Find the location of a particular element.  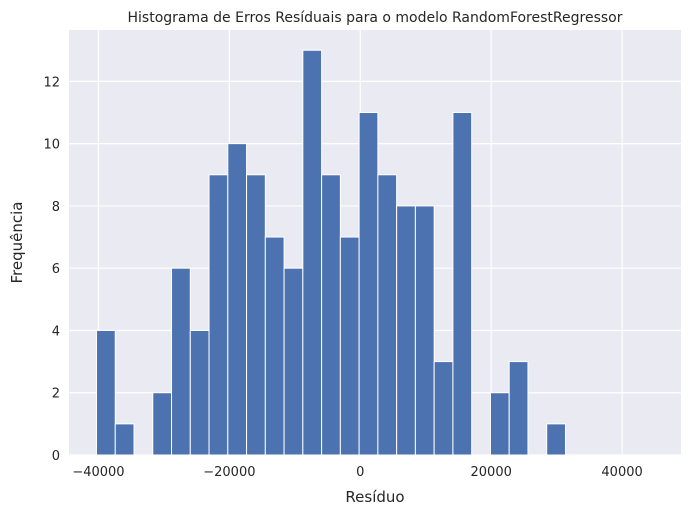

y-axis-label: Frequência is located at coordinates (17, 243).